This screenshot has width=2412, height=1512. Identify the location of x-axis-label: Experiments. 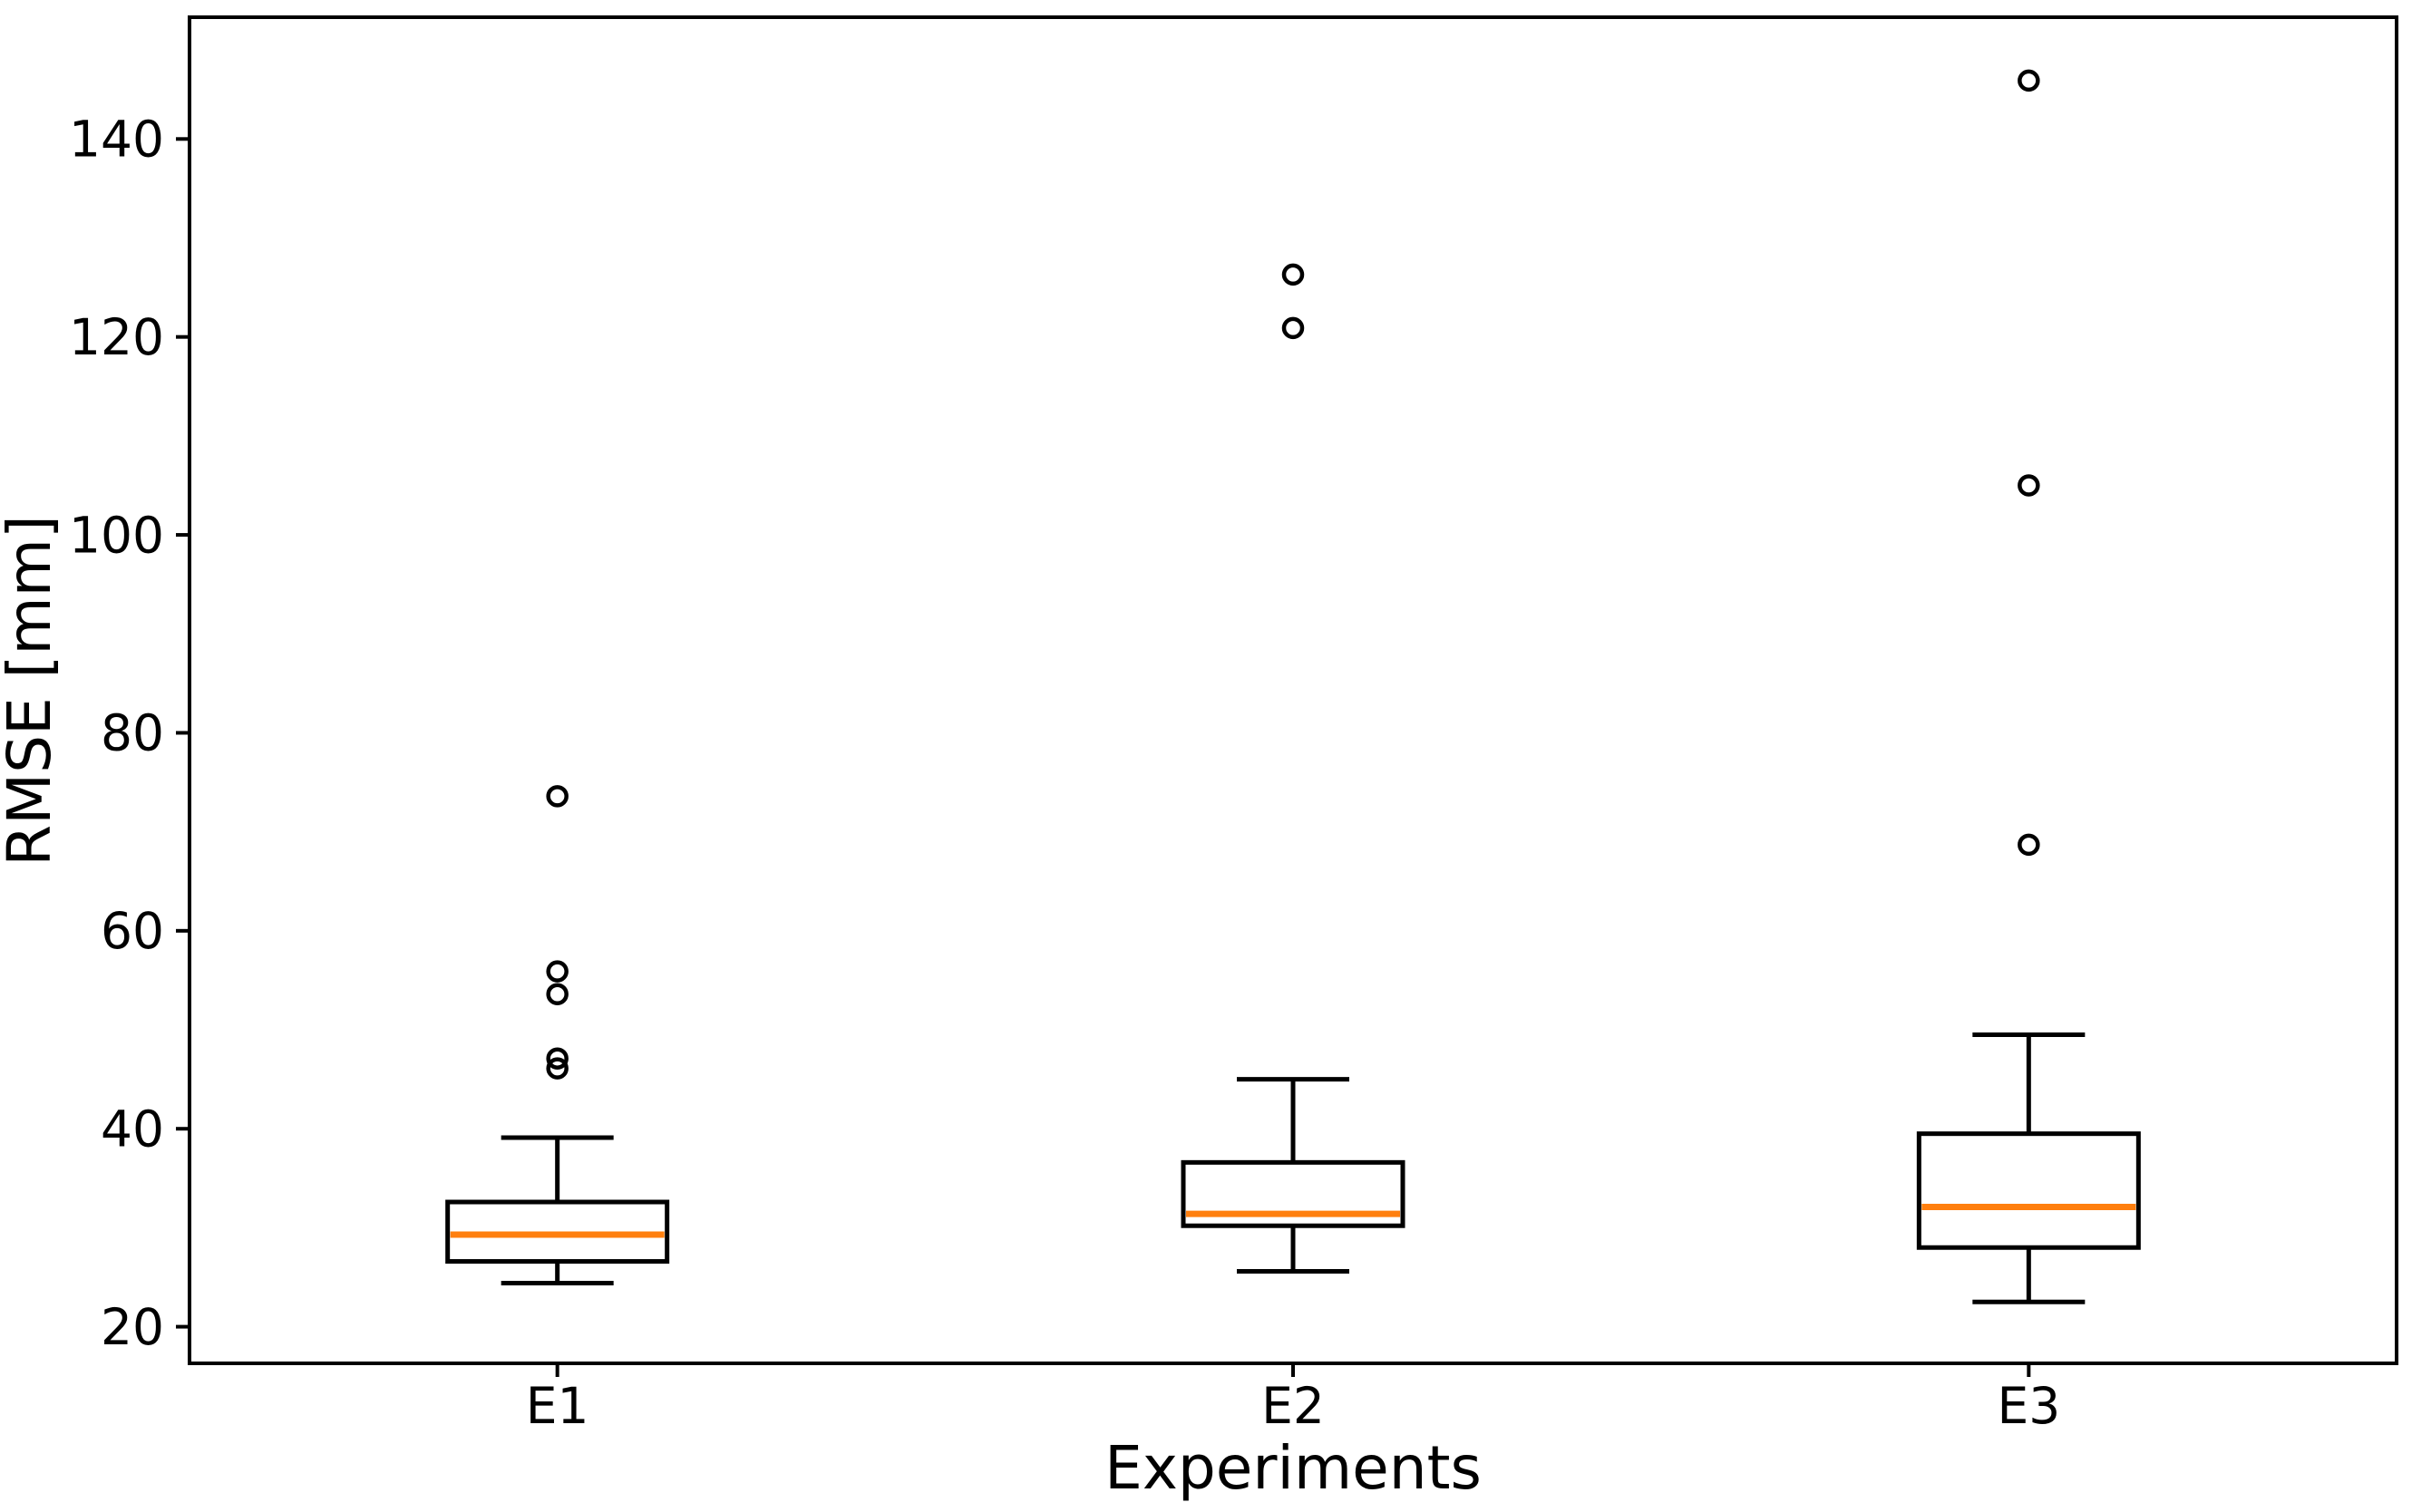
(1293, 1468).